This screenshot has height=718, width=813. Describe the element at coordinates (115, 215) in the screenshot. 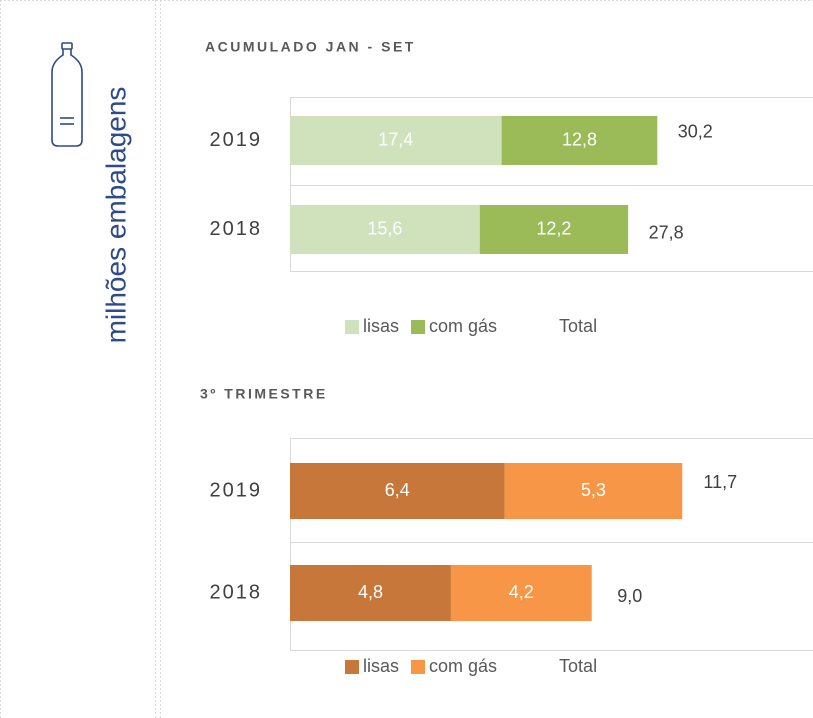

I see `axis-label: milhões embalagens` at that location.